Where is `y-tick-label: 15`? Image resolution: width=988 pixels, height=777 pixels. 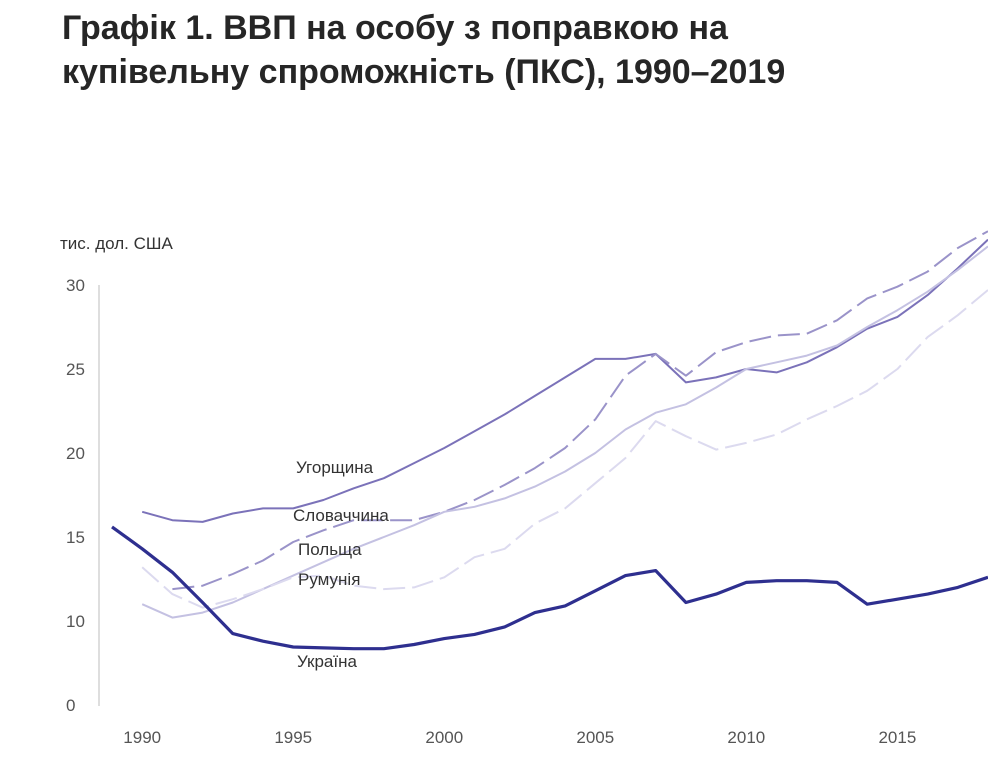
y-tick-label: 15 is located at coordinates (75, 537).